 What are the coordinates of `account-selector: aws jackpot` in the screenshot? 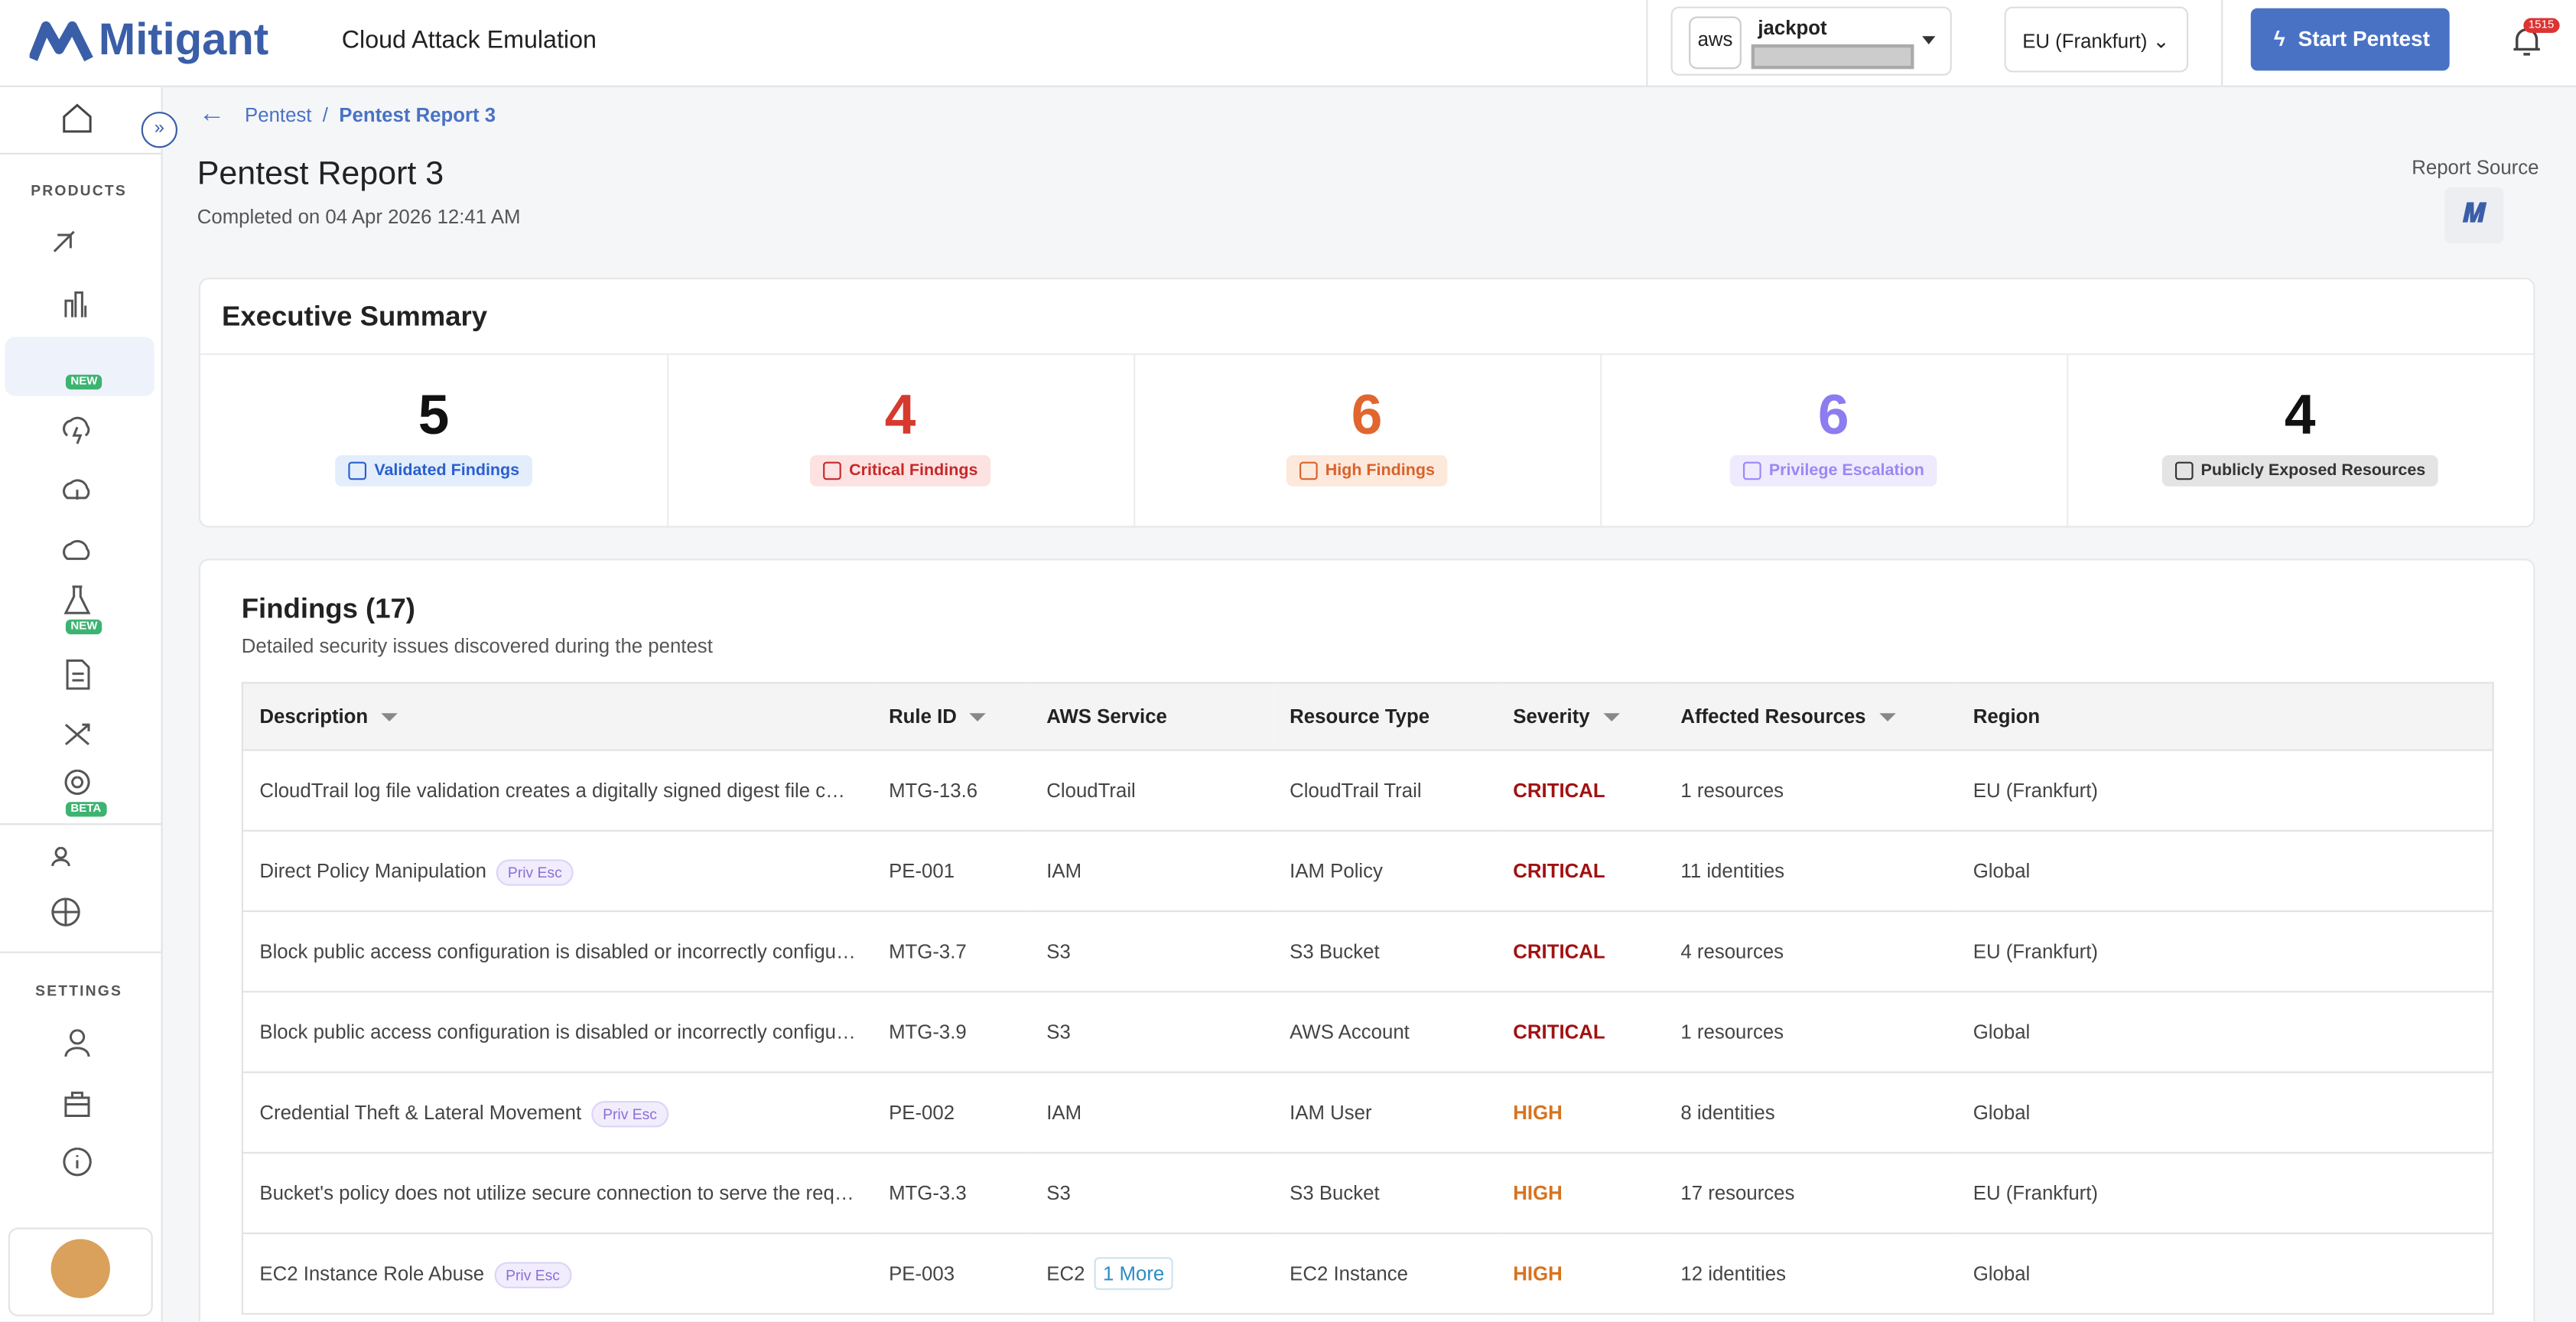 It's located at (1811, 41).